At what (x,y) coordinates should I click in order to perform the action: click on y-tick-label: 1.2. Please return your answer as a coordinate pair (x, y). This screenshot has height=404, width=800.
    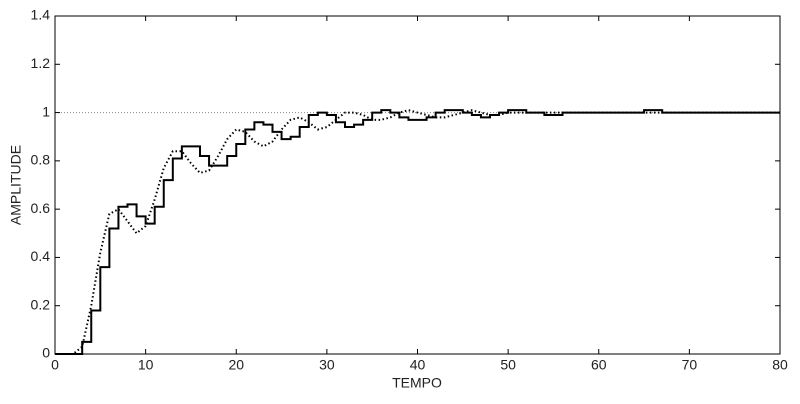
    Looking at the image, I should click on (41, 63).